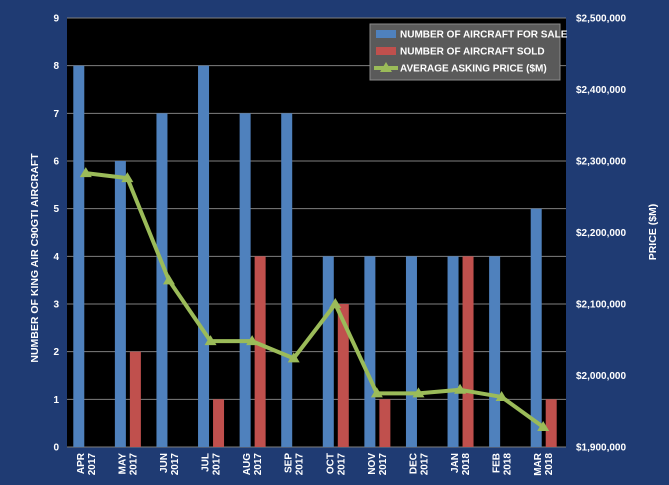 The height and width of the screenshot is (485, 669). What do you see at coordinates (472, 52) in the screenshot?
I see `legend-label: NUMBER OF AIRCRAFT SOLD` at bounding box center [472, 52].